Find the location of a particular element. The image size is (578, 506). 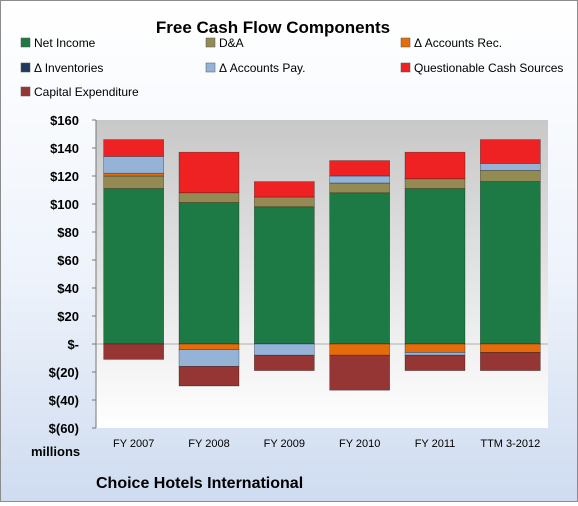

legend-label: Δ Accounts Pay. is located at coordinates (262, 68).